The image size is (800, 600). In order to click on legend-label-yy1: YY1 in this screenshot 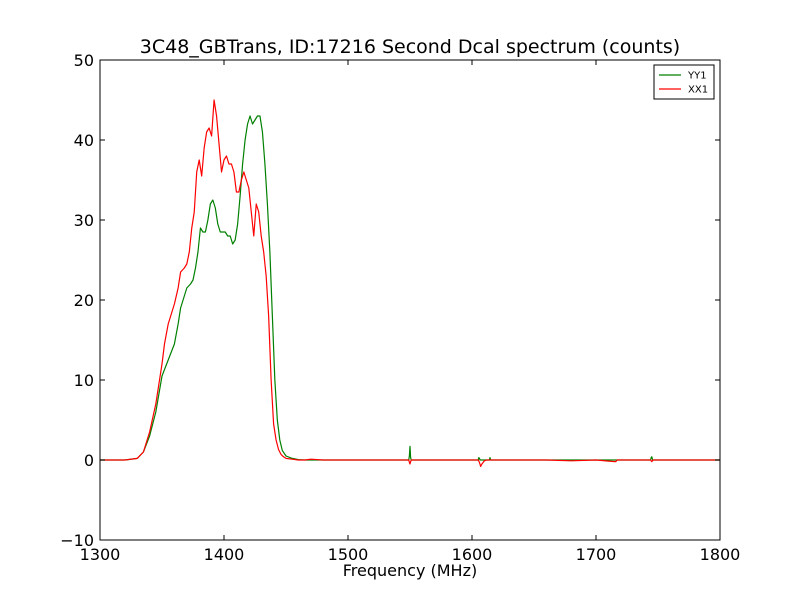, I will do `click(697, 76)`.